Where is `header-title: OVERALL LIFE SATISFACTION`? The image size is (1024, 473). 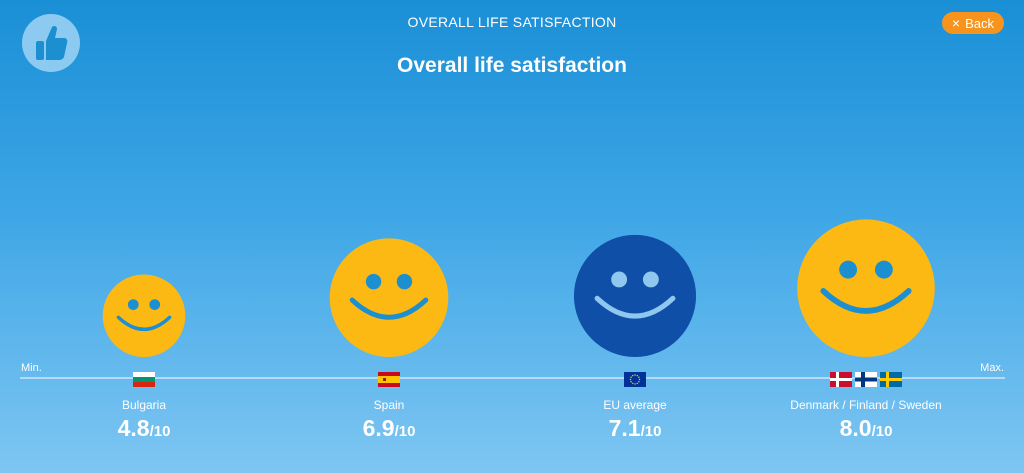 header-title: OVERALL LIFE SATISFACTION is located at coordinates (512, 22).